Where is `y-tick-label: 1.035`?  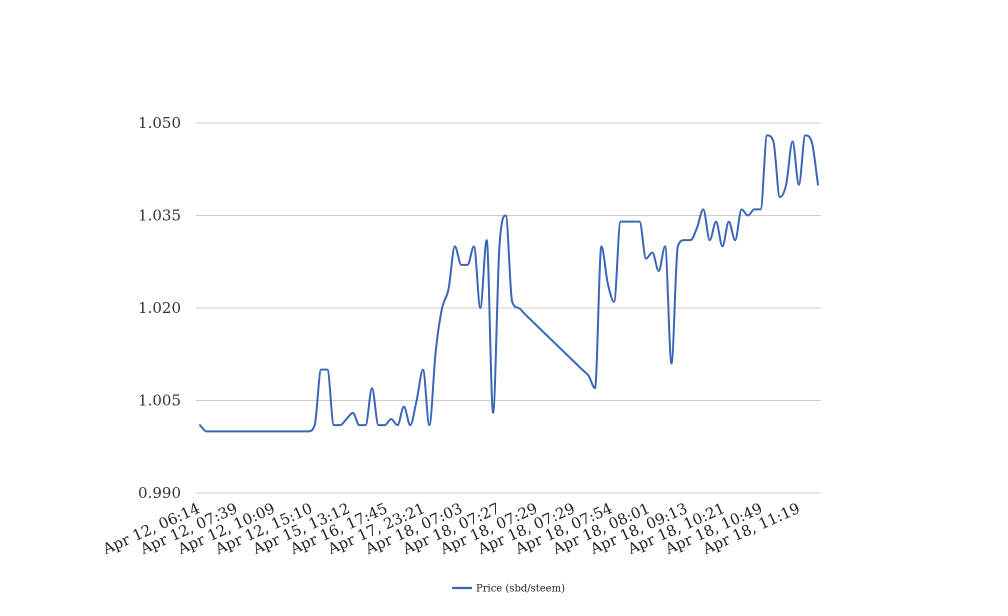
y-tick-label: 1.035 is located at coordinates (159, 216).